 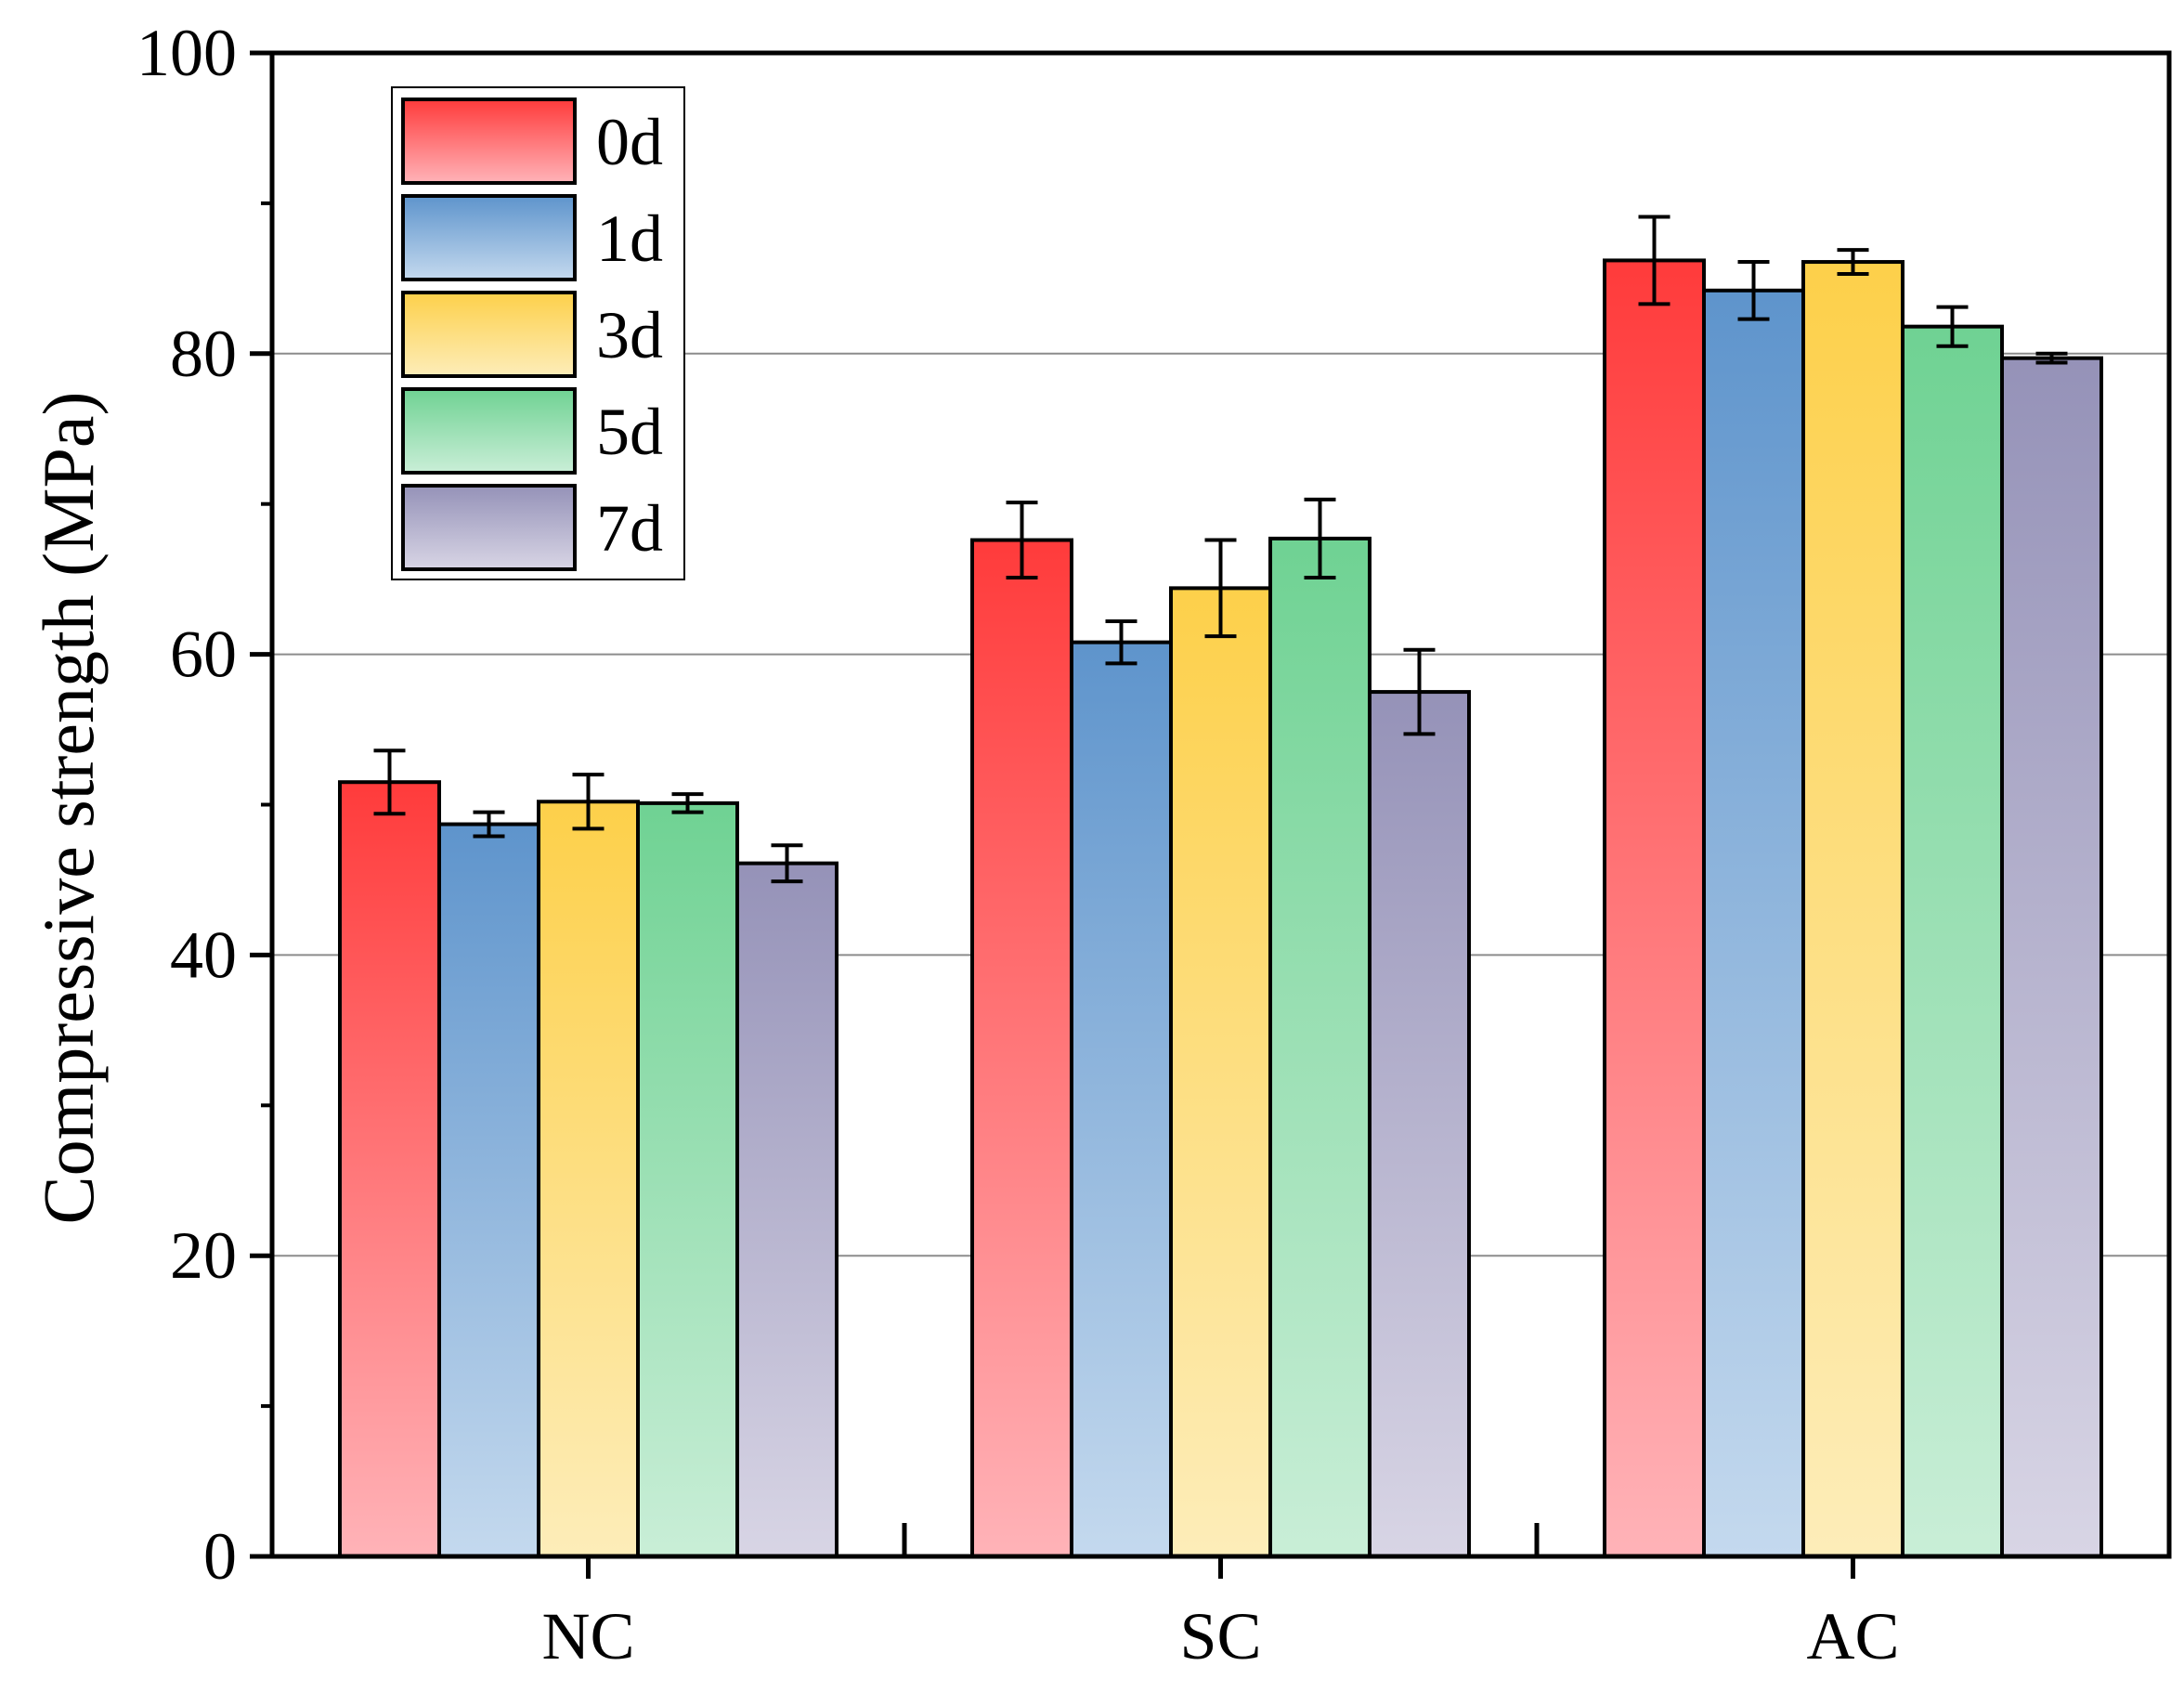 I want to click on bar-AC-3d, so click(x=1852, y=909).